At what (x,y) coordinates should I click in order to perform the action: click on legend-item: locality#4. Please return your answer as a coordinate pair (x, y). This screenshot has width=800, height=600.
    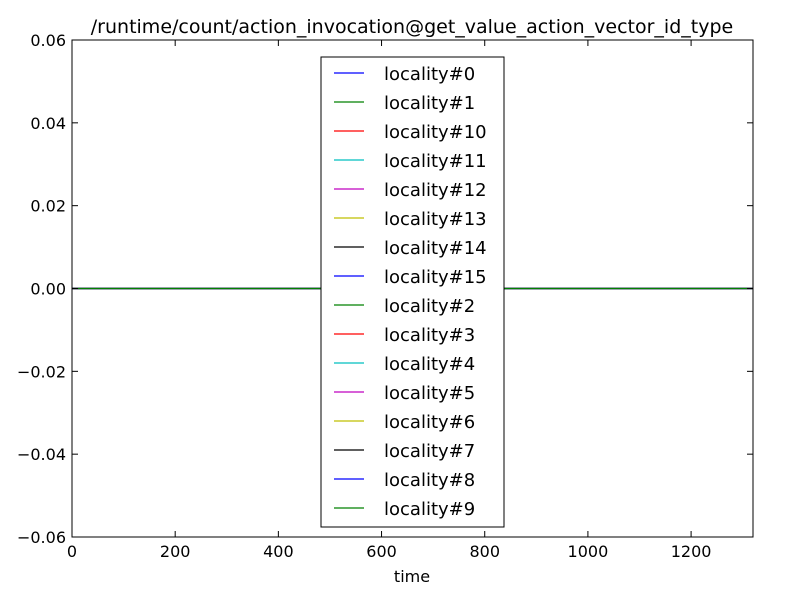
    Looking at the image, I should click on (404, 364).